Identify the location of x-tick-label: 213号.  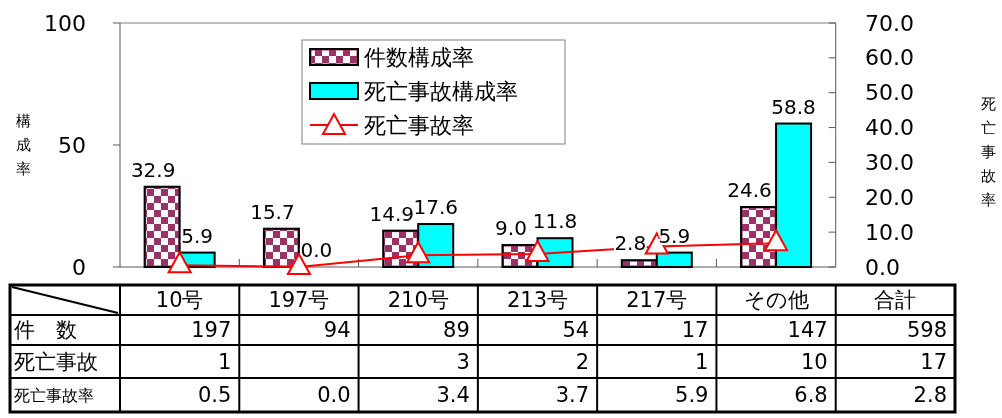
(537, 300).